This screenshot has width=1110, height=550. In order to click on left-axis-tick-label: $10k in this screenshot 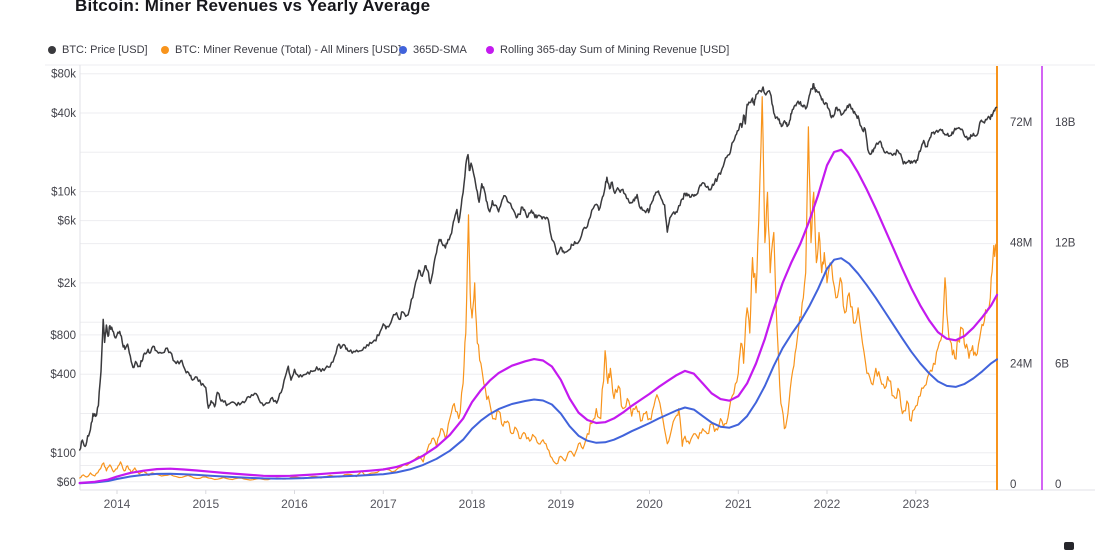, I will do `click(63, 193)`.